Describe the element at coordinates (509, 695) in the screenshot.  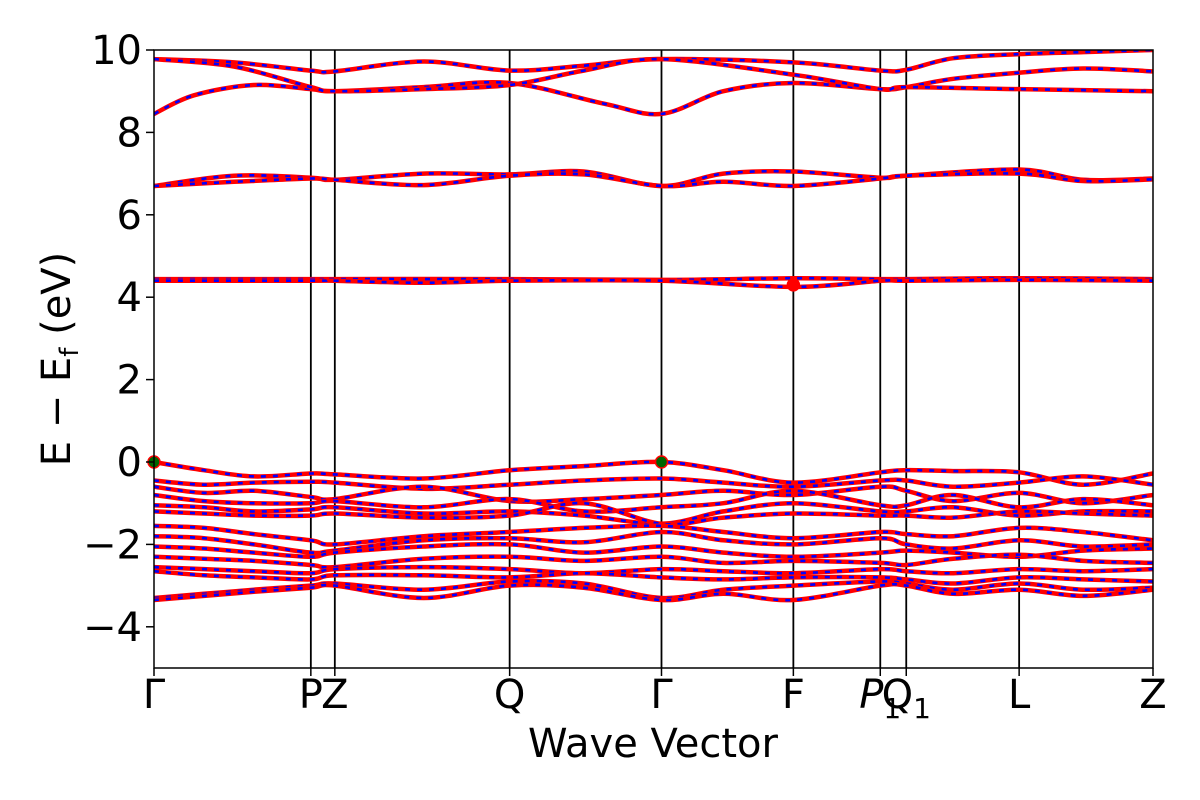
I see `x-tick-label-3: Q` at that location.